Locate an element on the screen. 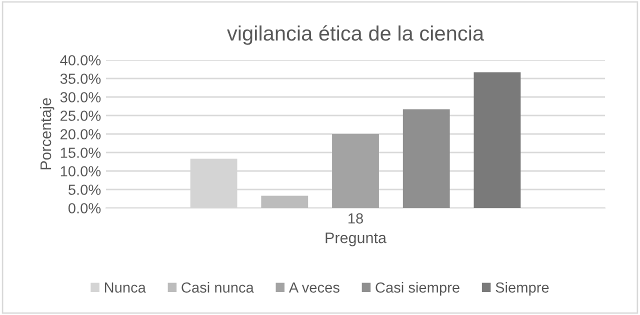 The image size is (640, 315). y-tick-label: 10.0% is located at coordinates (80, 171).